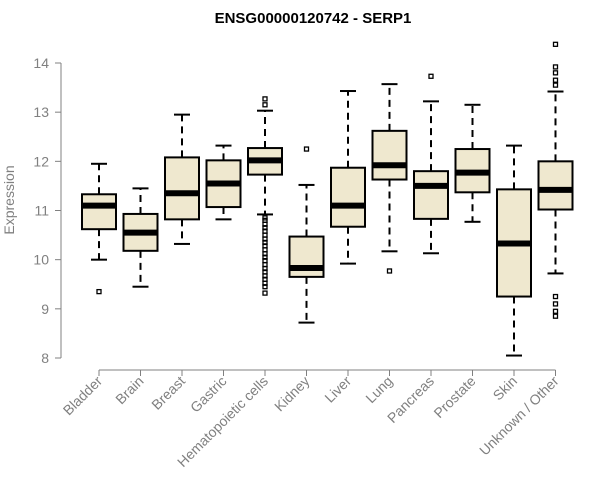  Describe the element at coordinates (306, 235) in the screenshot. I see `box-kidney` at that location.